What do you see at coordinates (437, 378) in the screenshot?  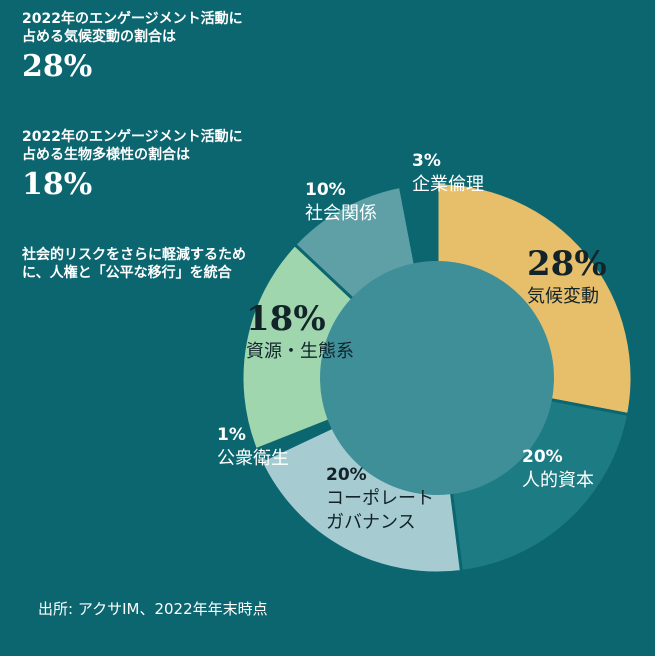 I see `donut-center` at bounding box center [437, 378].